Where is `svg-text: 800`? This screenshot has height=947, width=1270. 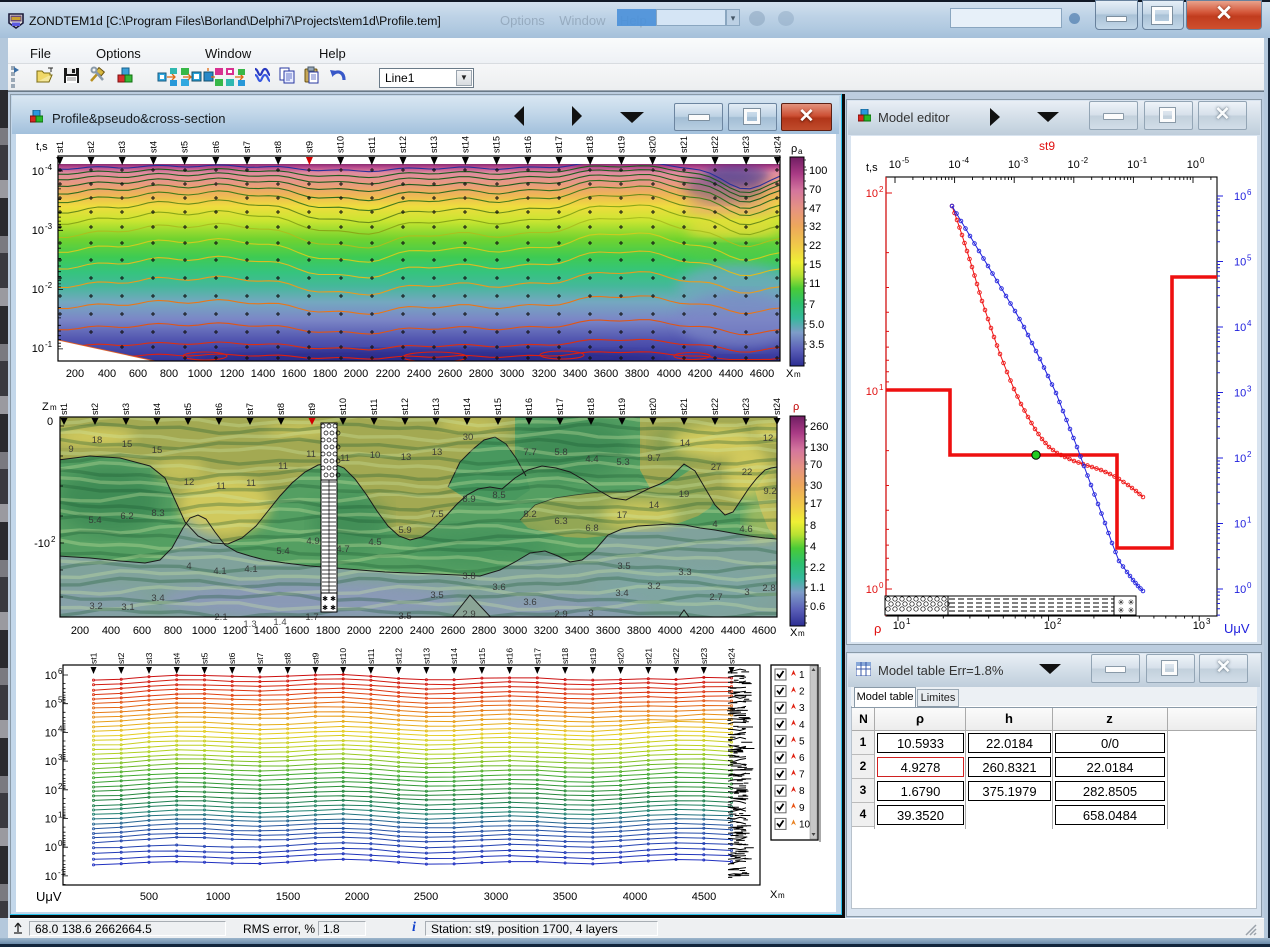
svg-text: 800 is located at coordinates (169, 374).